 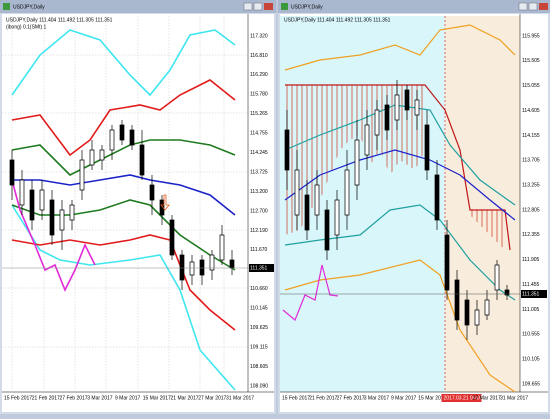 What do you see at coordinates (531, 384) in the screenshot?
I see `price-label: 109.655` at bounding box center [531, 384].